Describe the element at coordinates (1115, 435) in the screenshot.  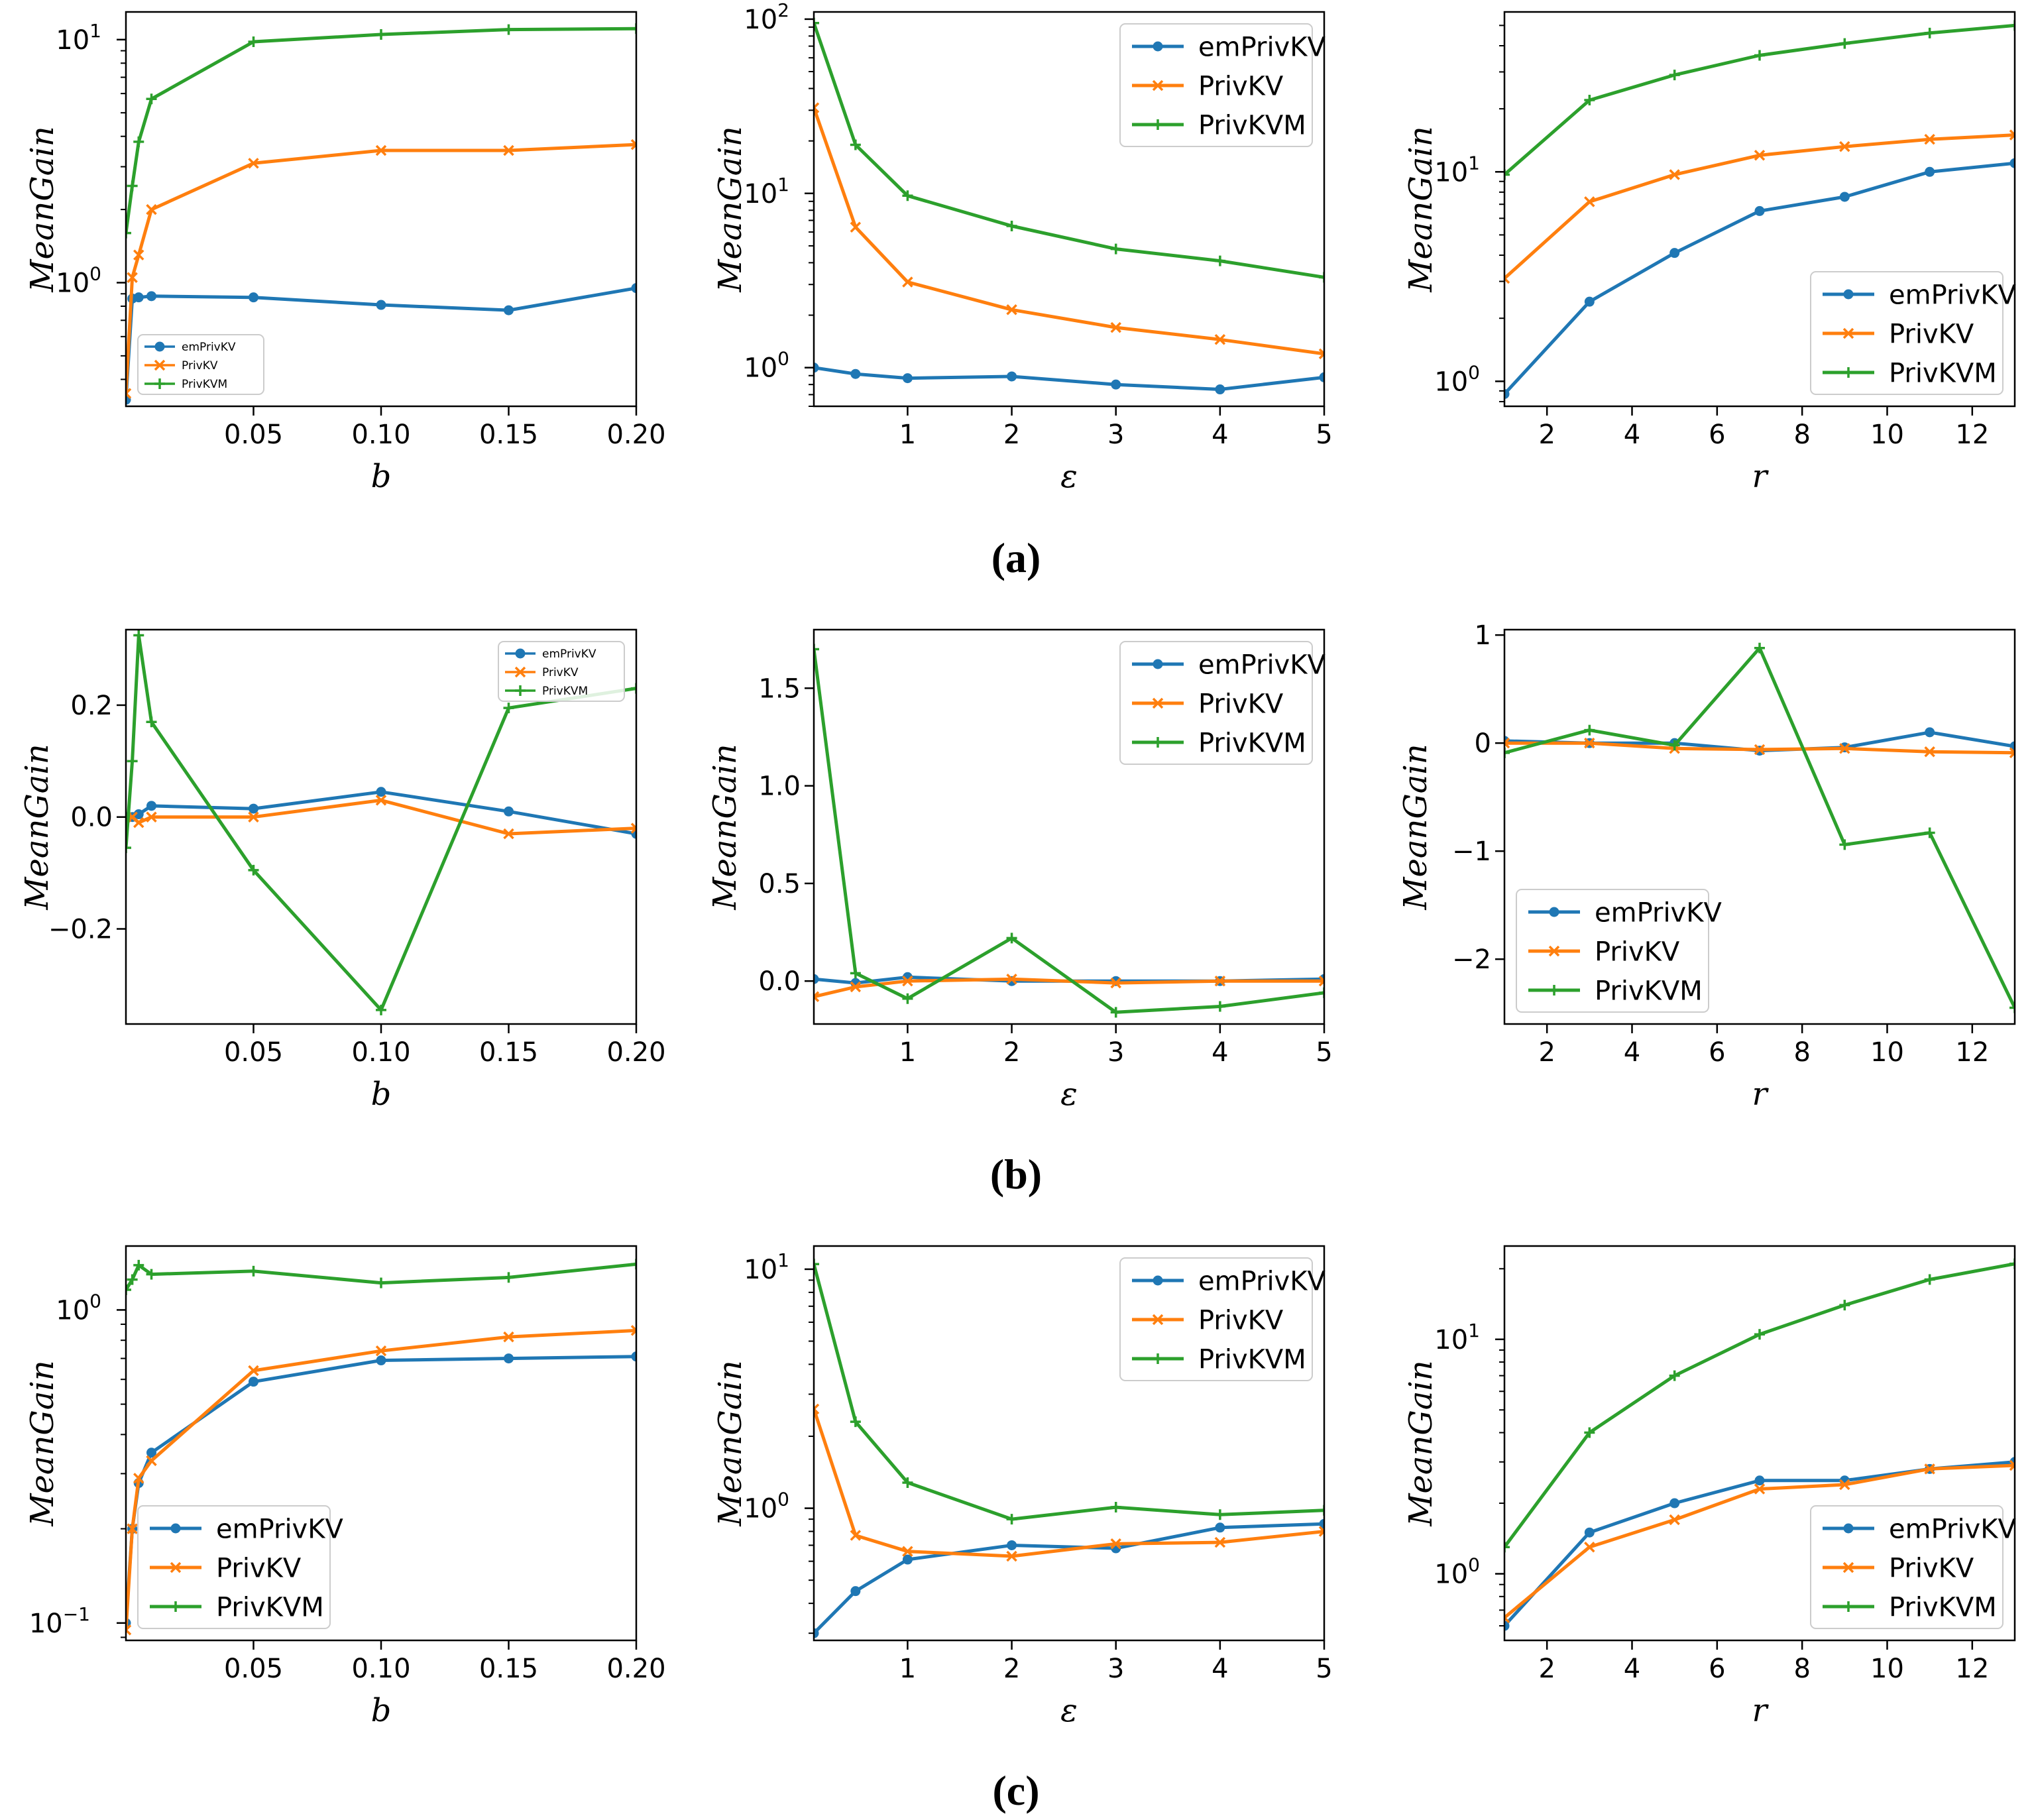
I see `x-tick-label: 3` at that location.